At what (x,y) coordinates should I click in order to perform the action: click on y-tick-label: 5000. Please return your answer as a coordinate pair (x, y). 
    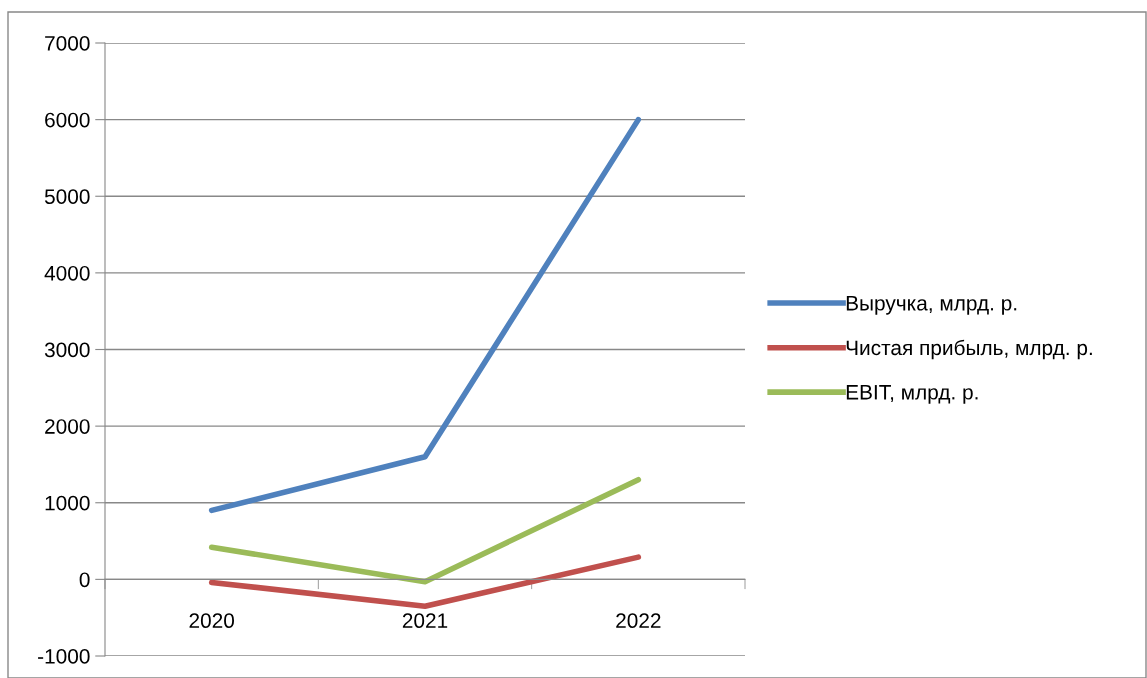
    Looking at the image, I should click on (67, 196).